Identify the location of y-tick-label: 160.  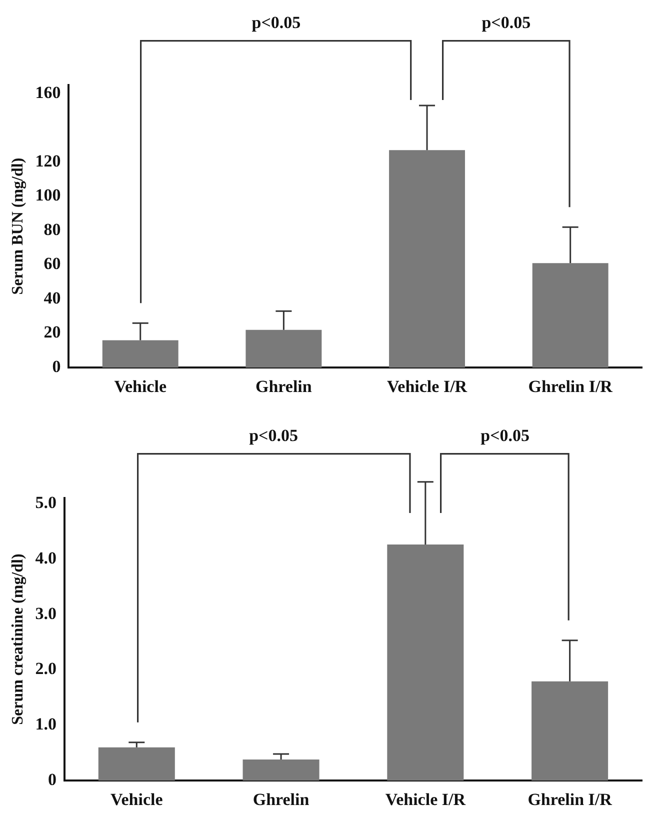
(48, 92).